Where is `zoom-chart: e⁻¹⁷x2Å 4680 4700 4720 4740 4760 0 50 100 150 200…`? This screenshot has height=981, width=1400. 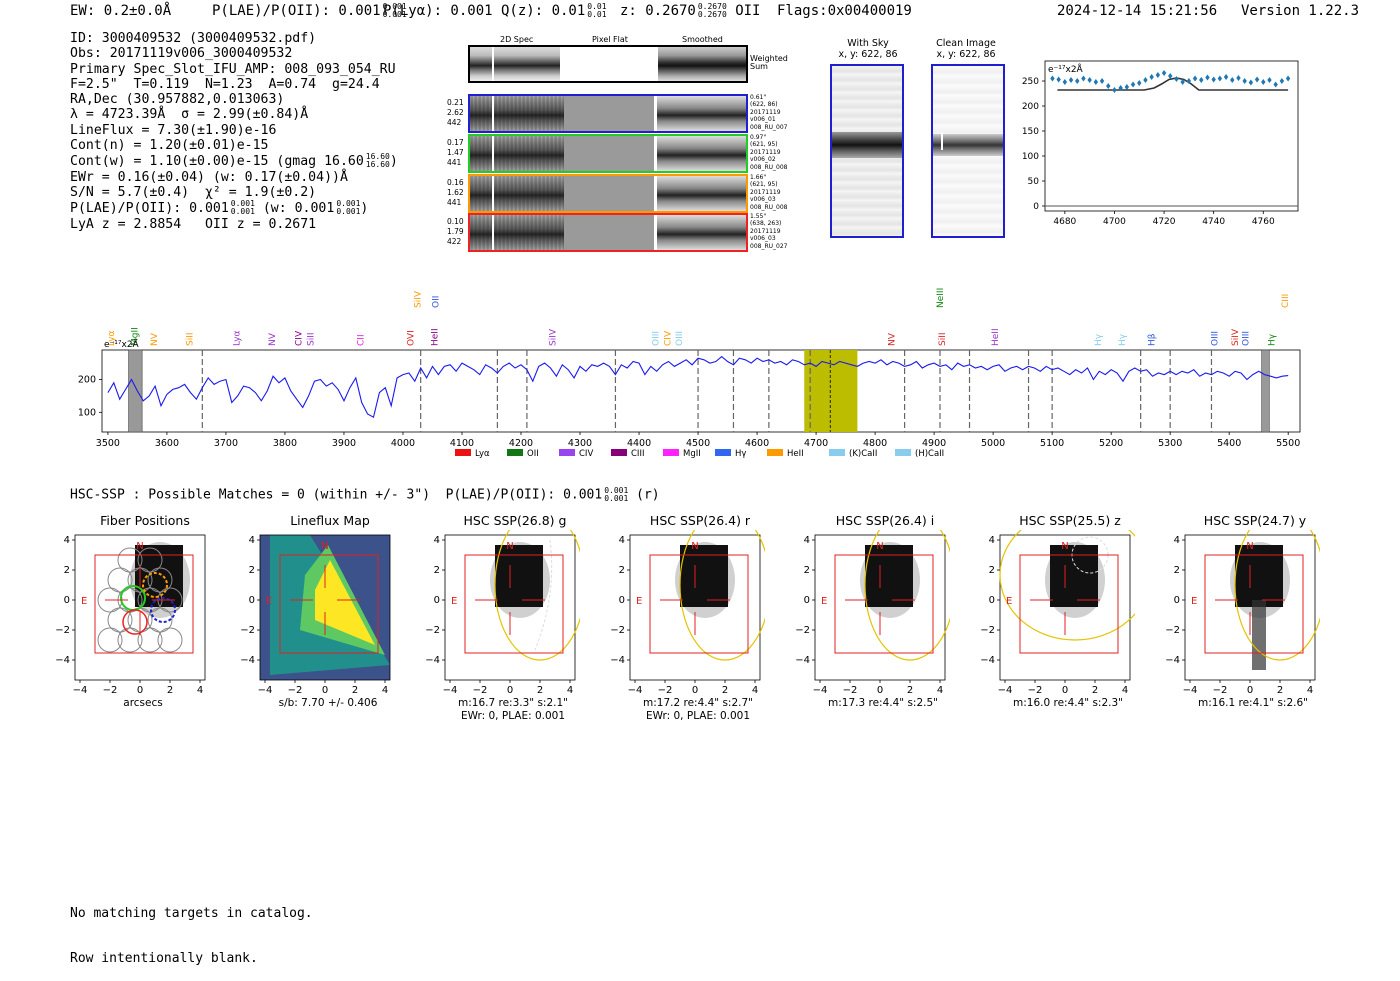 zoom-chart: e⁻¹⁷x2Å 4680 4700 4720 4740 4760 0 50 100 150 200… is located at coordinates (1160, 143).